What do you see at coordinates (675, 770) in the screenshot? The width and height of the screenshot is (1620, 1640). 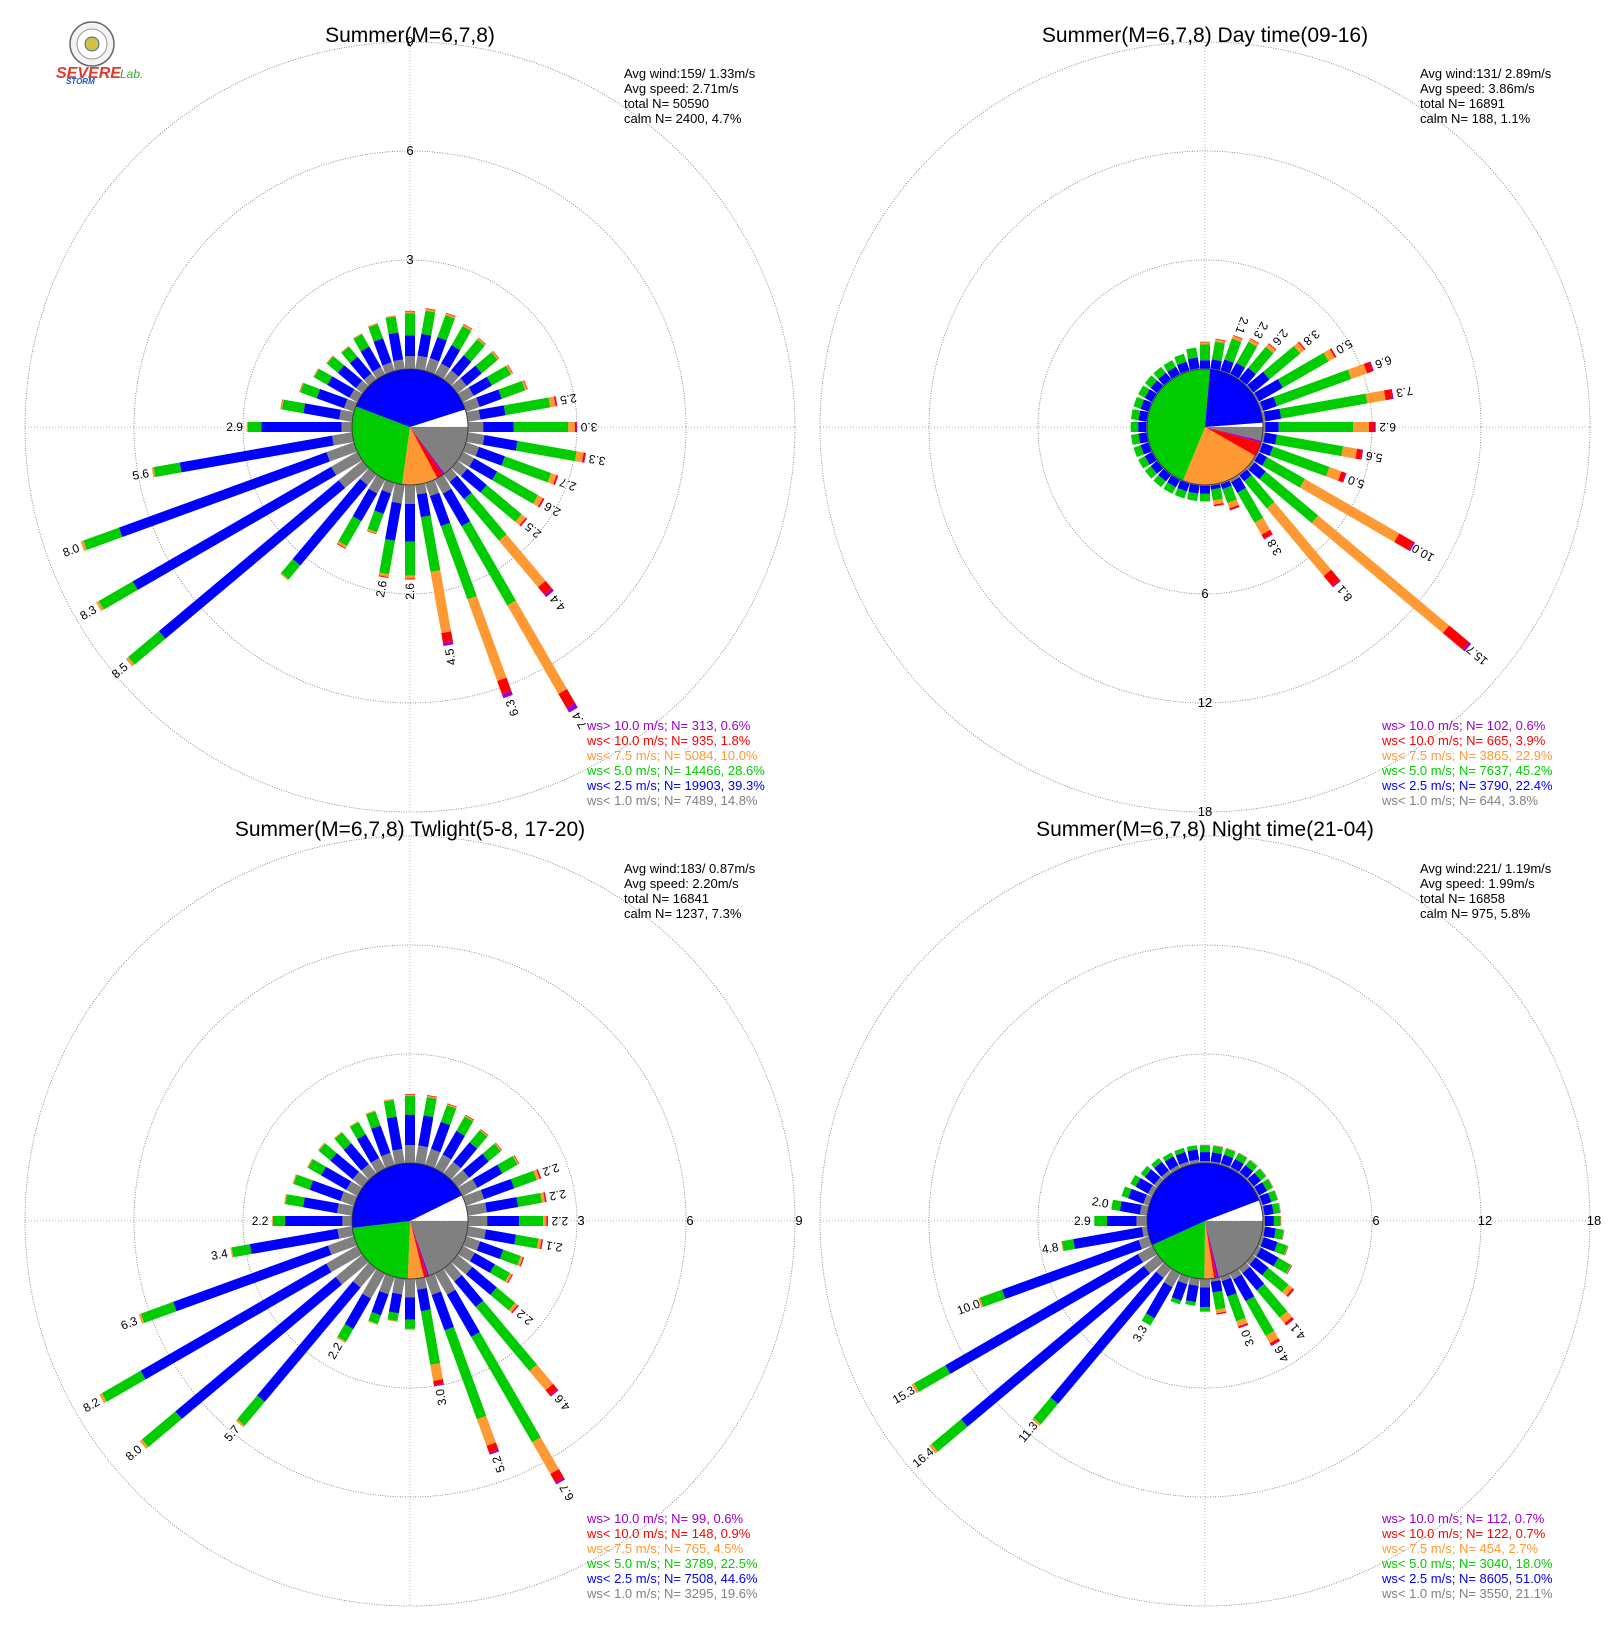 I see `legend-entry: ws< 5.0 m/s; N= 14466, 28.6%` at bounding box center [675, 770].